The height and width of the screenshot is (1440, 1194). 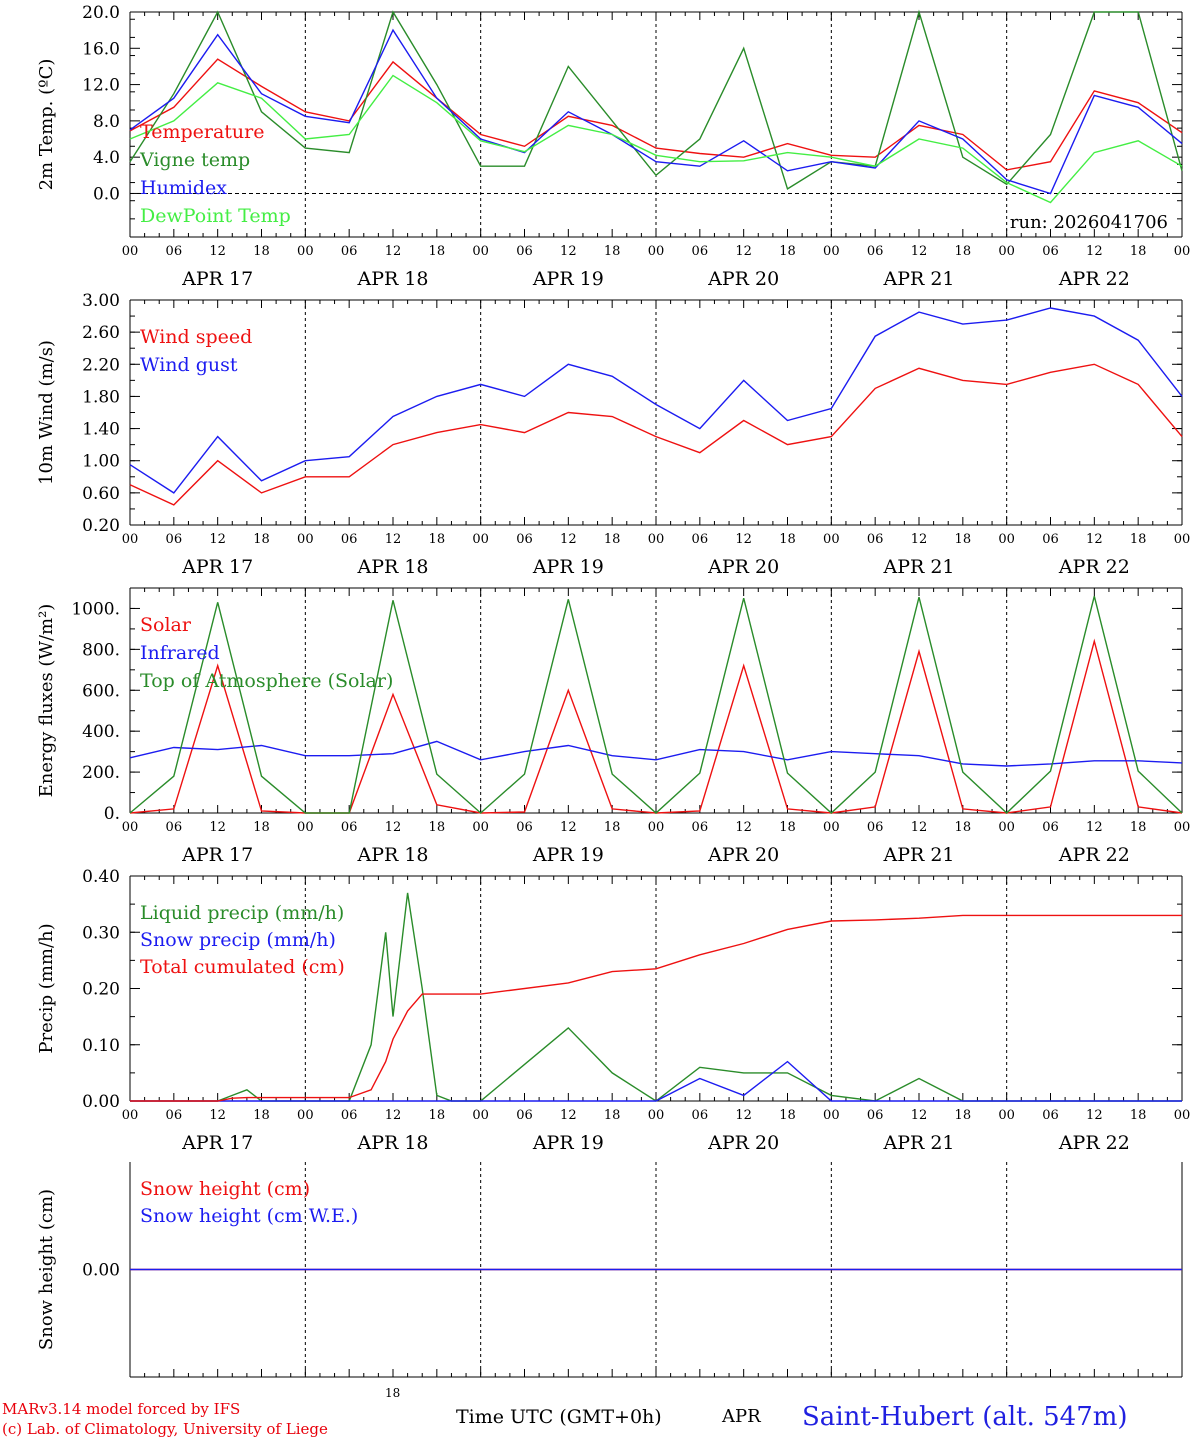 I want to click on series-wind-gust, so click(x=656, y=400).